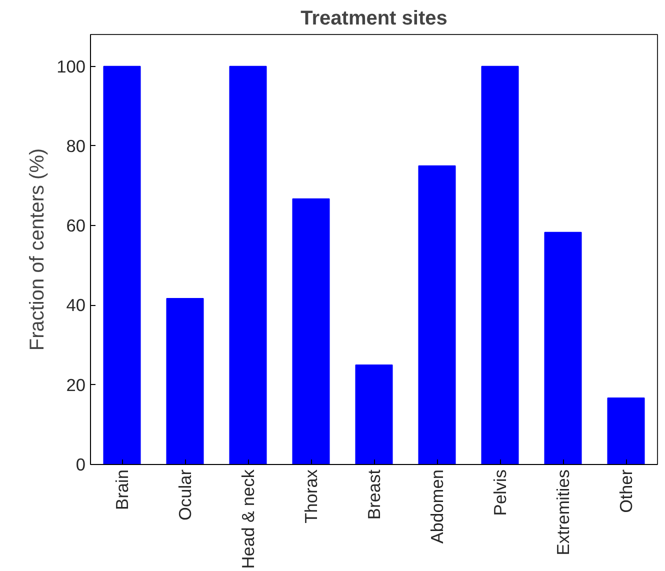  Describe the element at coordinates (71, 66) in the screenshot. I see `y-tick-label: 100` at that location.